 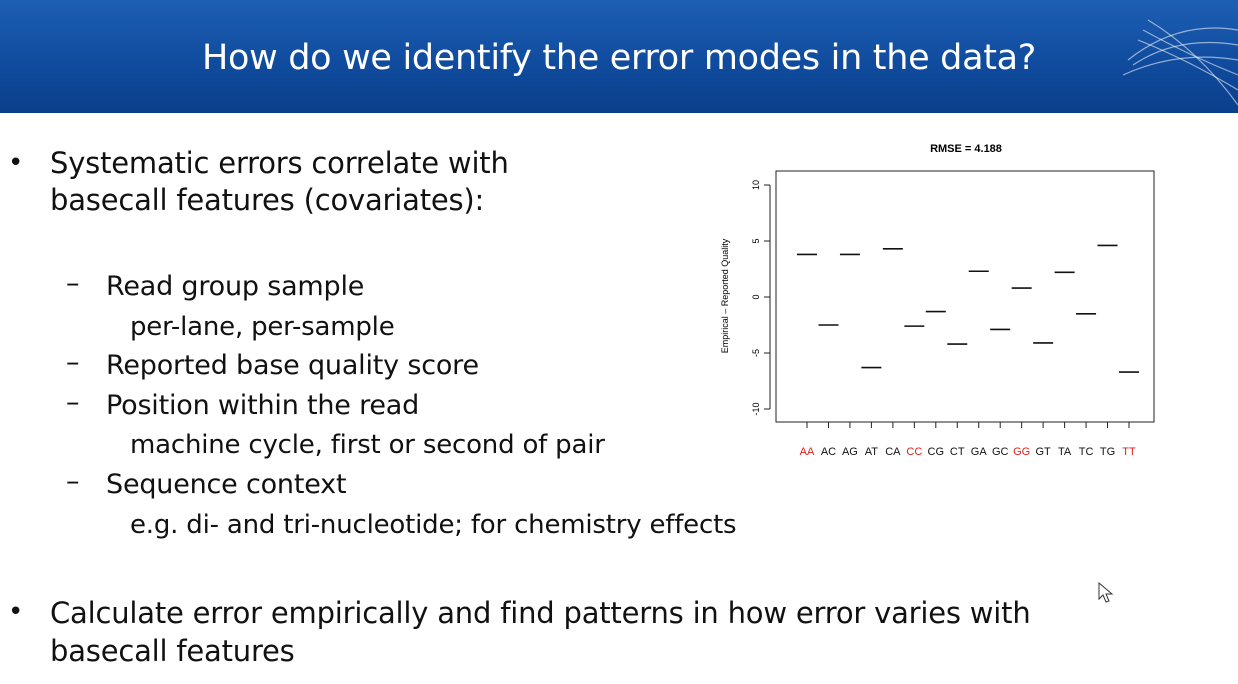 What do you see at coordinates (850, 452) in the screenshot?
I see `x-tick-label: AG` at bounding box center [850, 452].